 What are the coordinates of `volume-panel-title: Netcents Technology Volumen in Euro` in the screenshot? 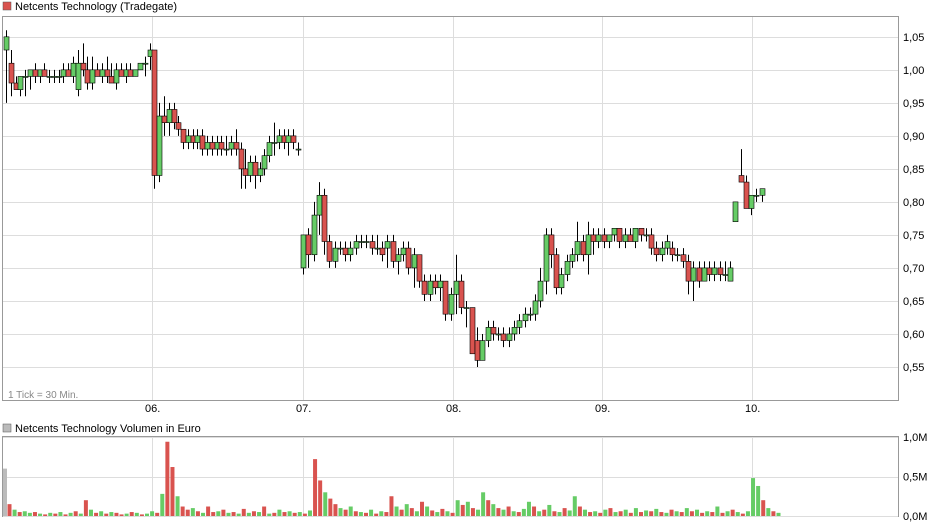 It's located at (108, 429).